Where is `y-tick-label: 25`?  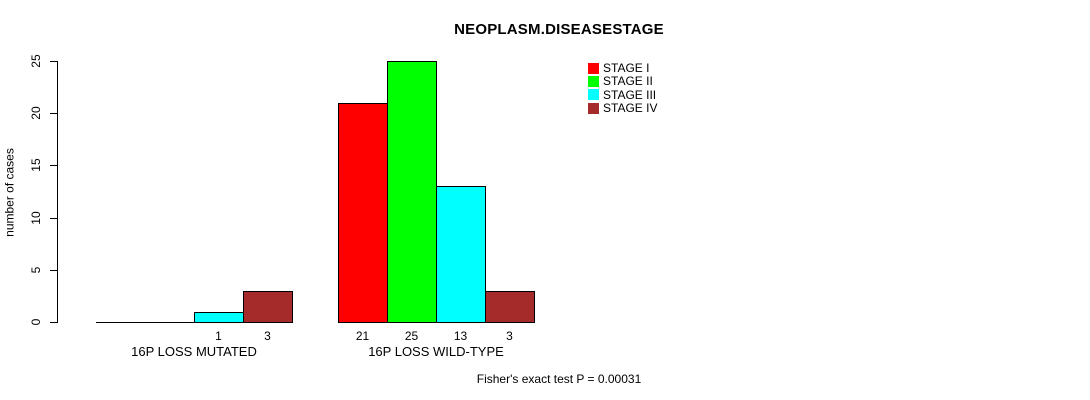 y-tick-label: 25 is located at coordinates (36, 61).